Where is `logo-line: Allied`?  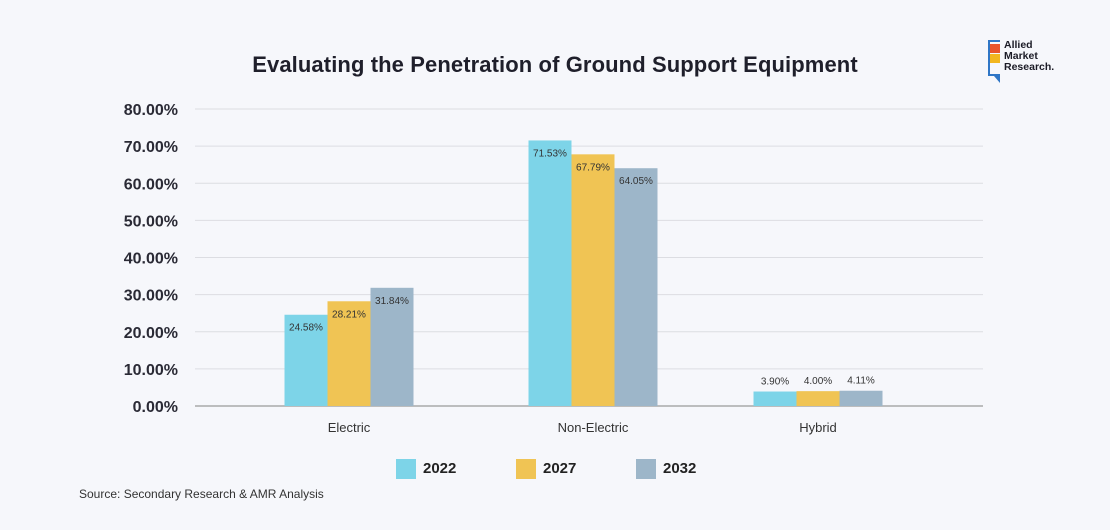
logo-line: Allied is located at coordinates (1018, 45).